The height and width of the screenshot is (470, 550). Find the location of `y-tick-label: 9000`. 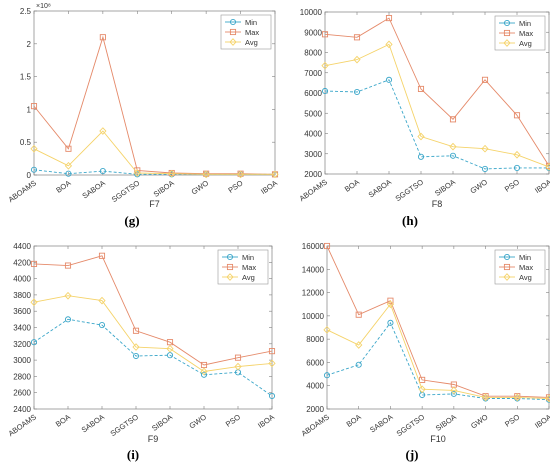

y-tick-label: 9000 is located at coordinates (313, 32).